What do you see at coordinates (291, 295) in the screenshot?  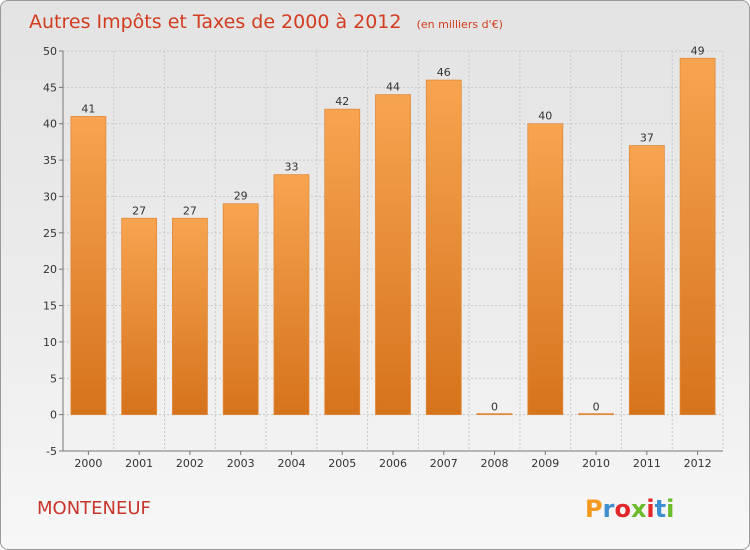 I see `bar-2004` at bounding box center [291, 295].